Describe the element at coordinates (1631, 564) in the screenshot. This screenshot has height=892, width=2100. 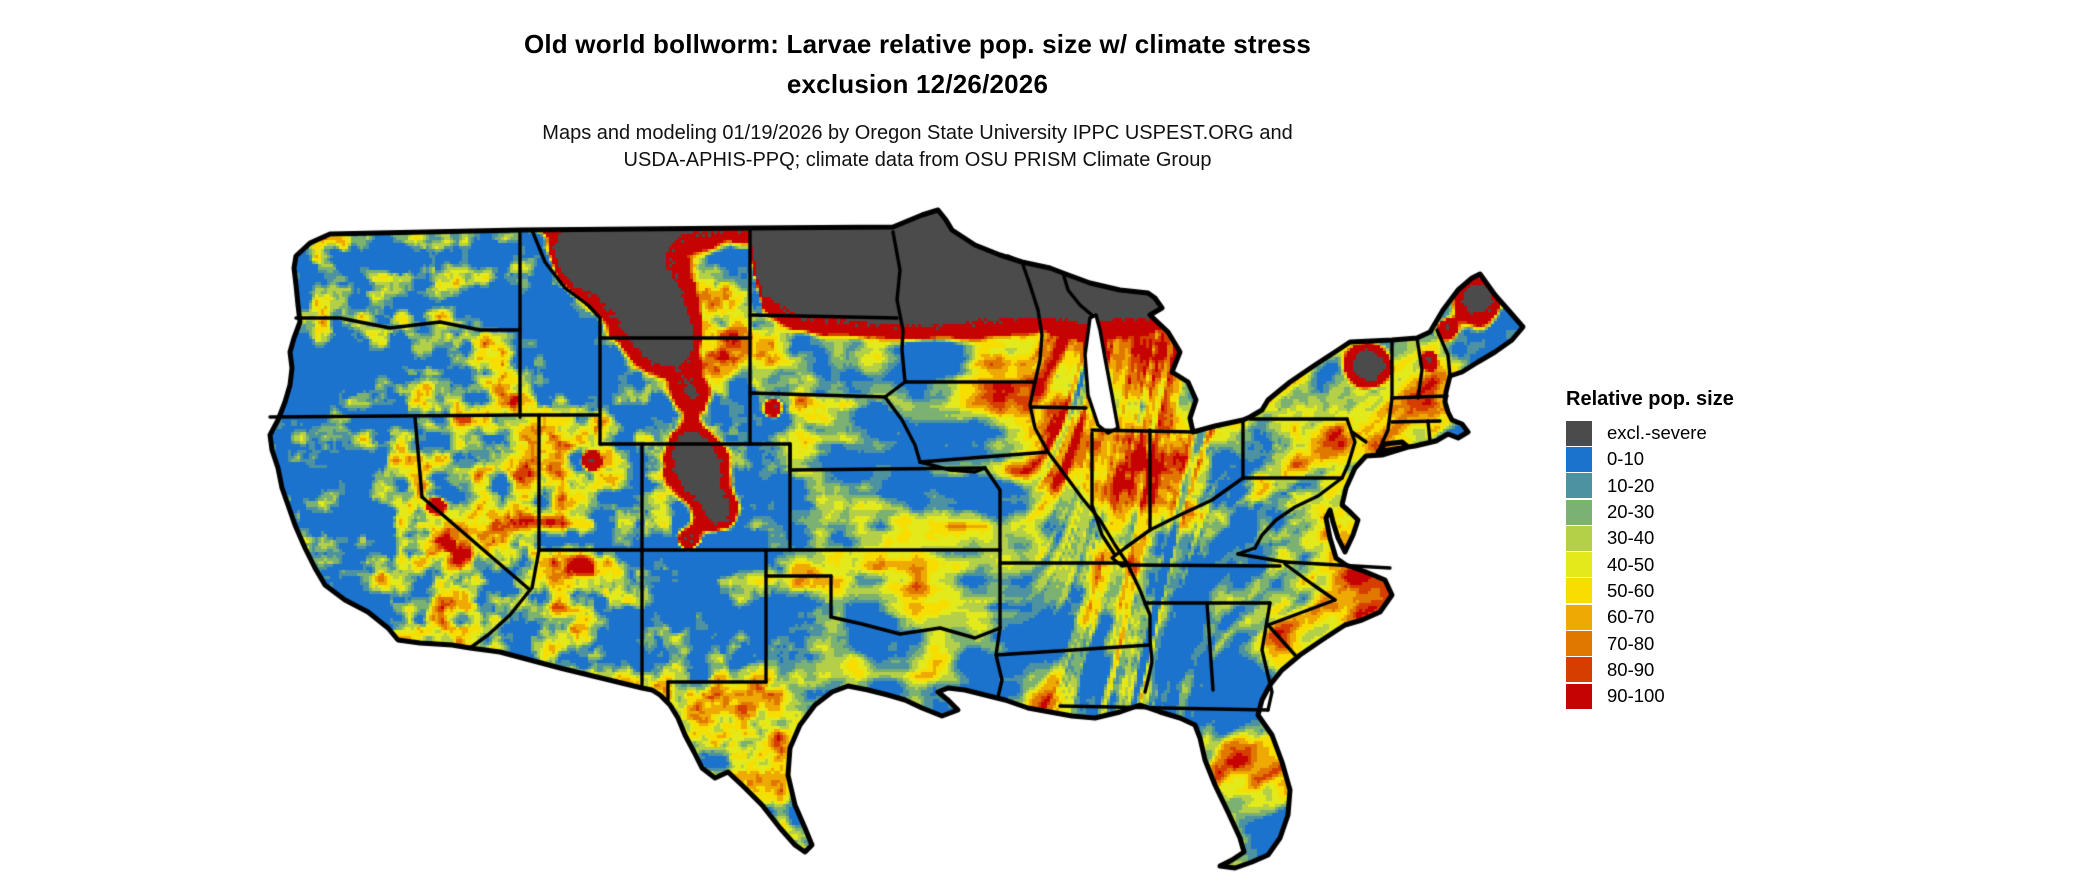
I see `legend-label: 40-50` at that location.